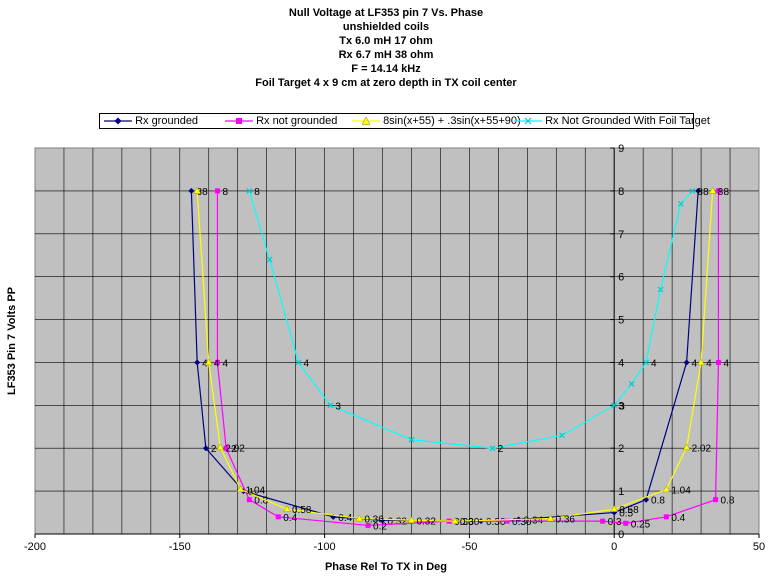 The image size is (772, 581). What do you see at coordinates (35, 547) in the screenshot?
I see `x-tick-label: -200` at bounding box center [35, 547].